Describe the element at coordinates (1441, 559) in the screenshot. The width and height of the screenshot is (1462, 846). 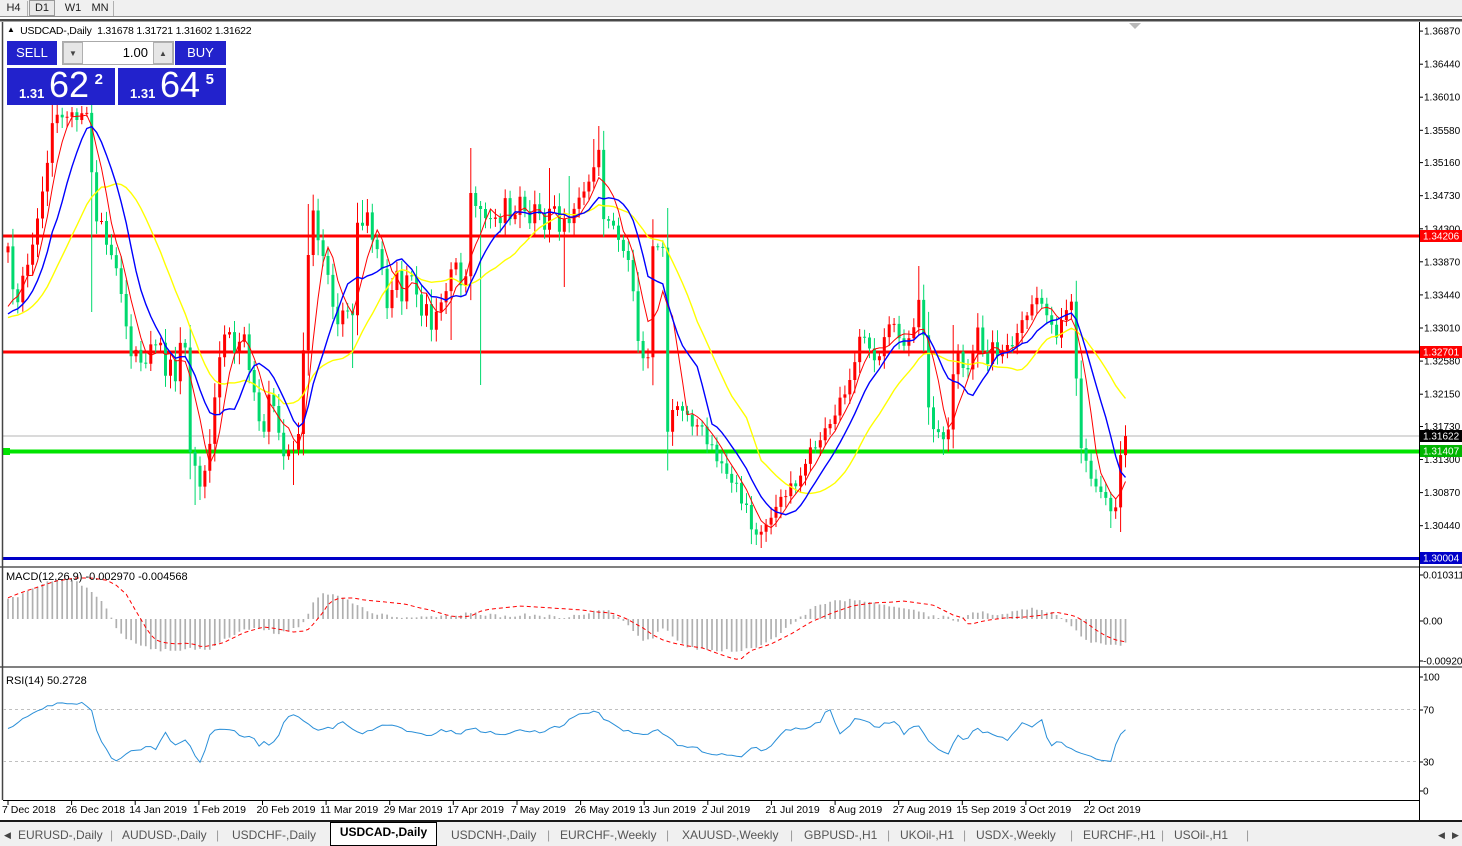
I see `svg-text: 1.30004` at that location.